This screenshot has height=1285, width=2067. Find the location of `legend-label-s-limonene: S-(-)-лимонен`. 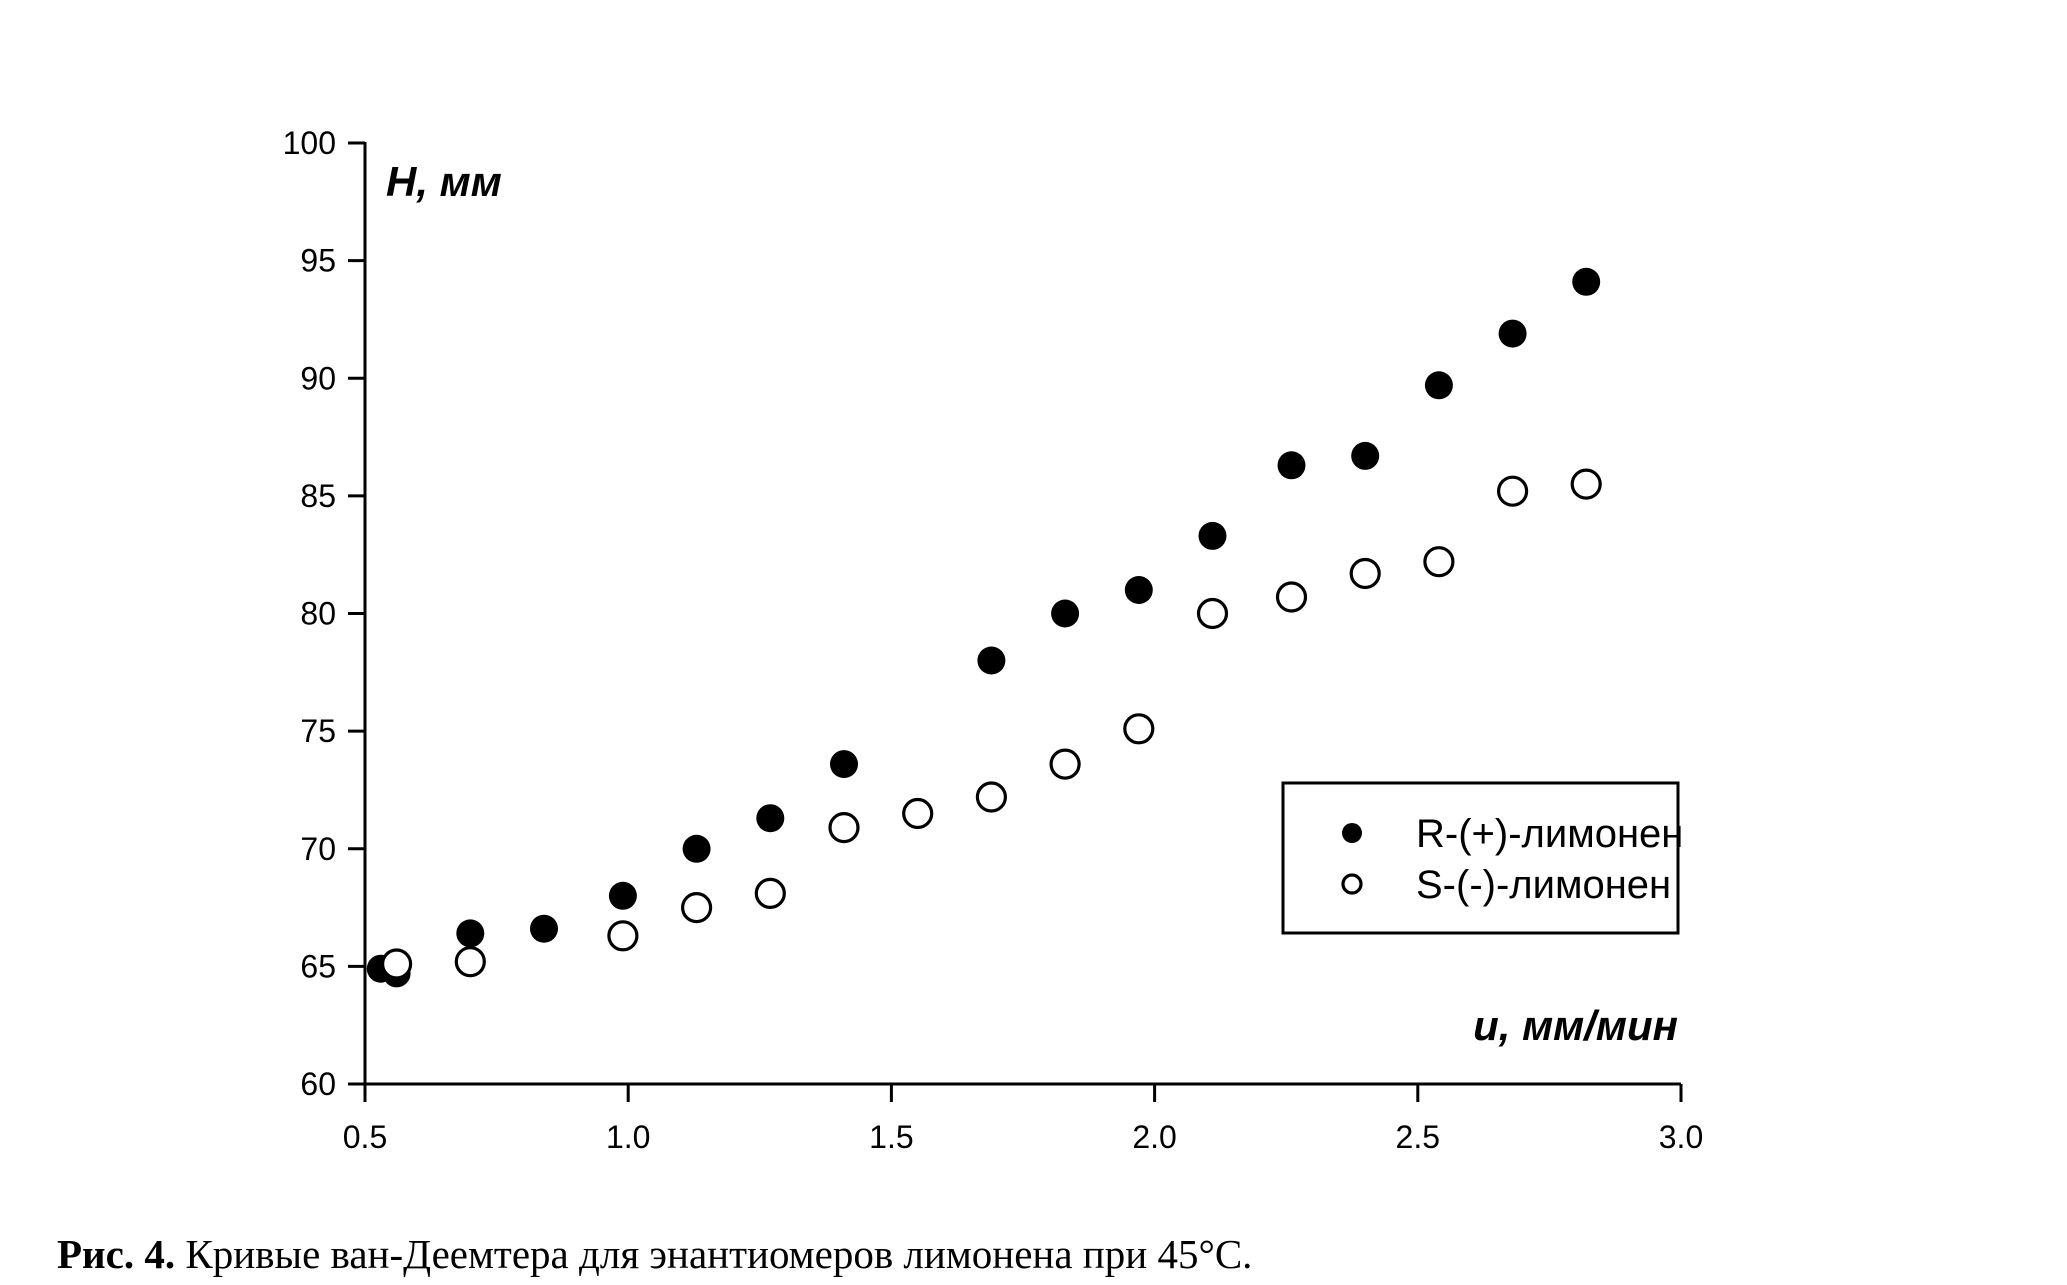

legend-label-s-limonene: S-(-)-лимонен is located at coordinates (1543, 885).